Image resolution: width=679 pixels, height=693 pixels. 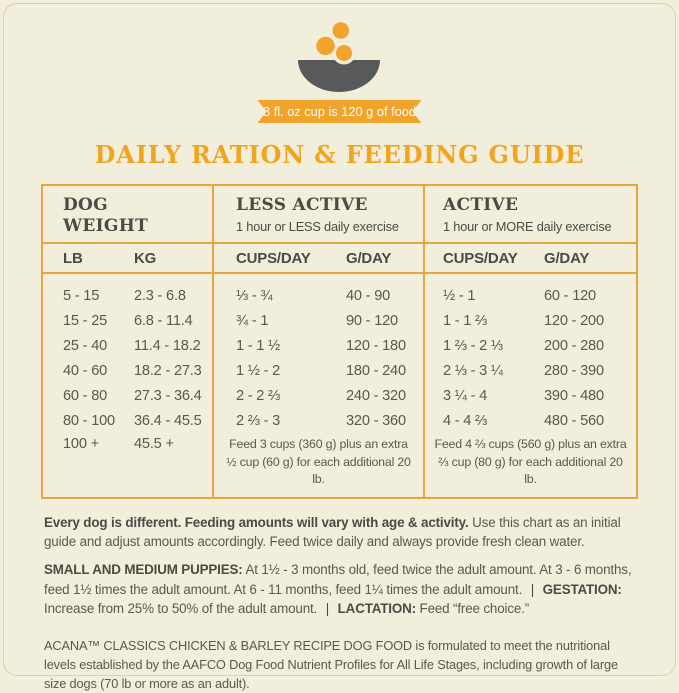 I want to click on cup-size-note: 8 fl. oz cup is 120 g of food, so click(x=339, y=111).